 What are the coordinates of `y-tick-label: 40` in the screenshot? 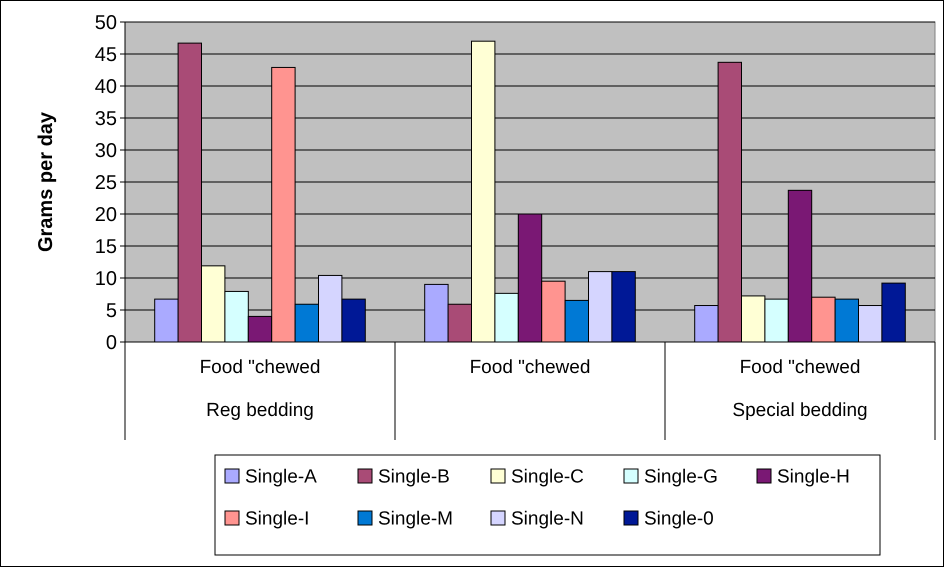 It's located at (105, 87).